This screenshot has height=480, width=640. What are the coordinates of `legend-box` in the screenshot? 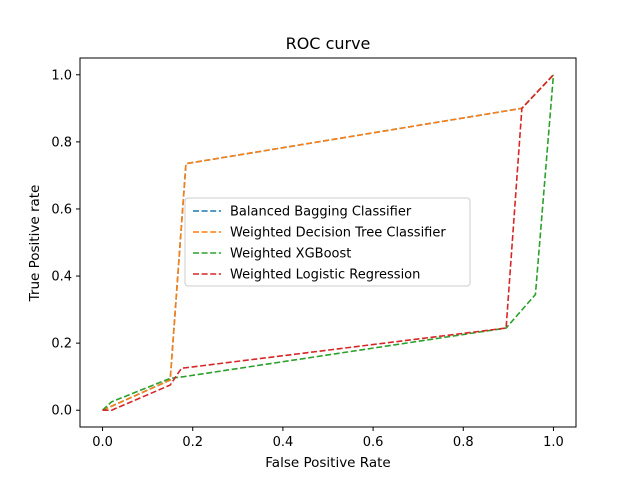 It's located at (327, 242).